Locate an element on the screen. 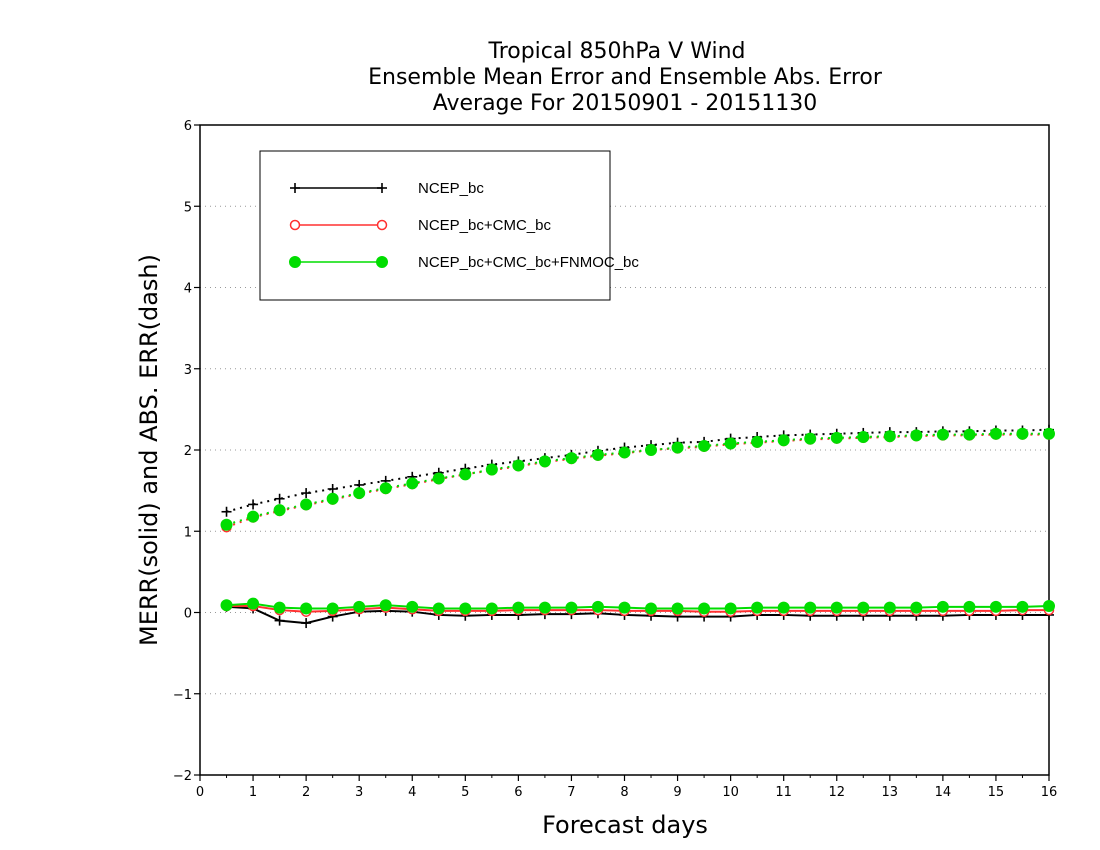  x-tick-label: 11 is located at coordinates (783, 792).